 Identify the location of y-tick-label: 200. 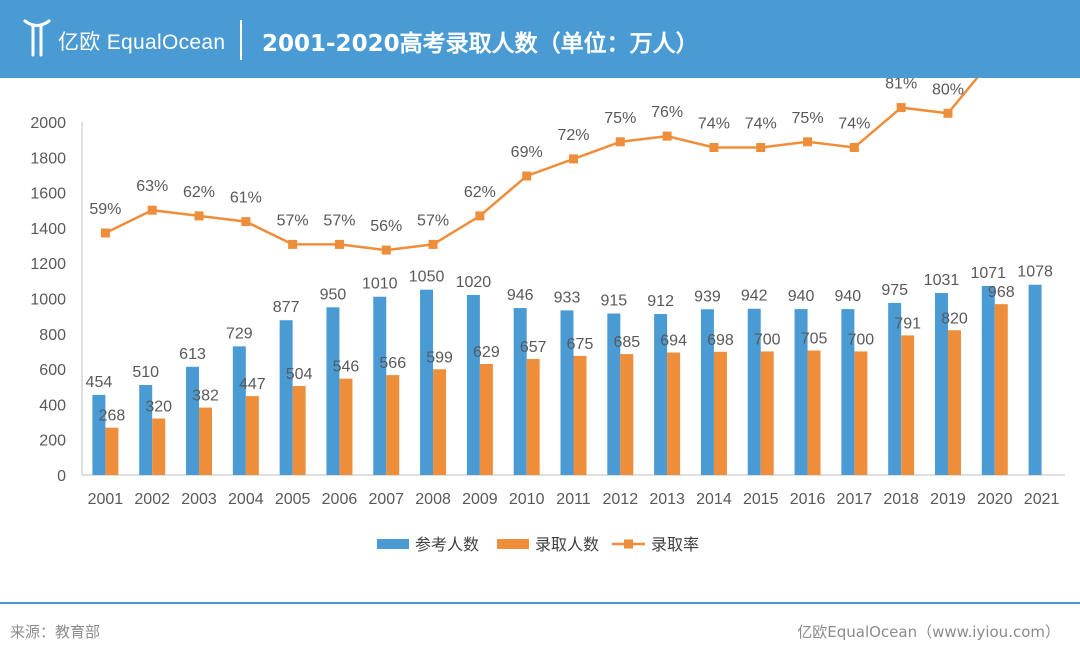
(52, 441).